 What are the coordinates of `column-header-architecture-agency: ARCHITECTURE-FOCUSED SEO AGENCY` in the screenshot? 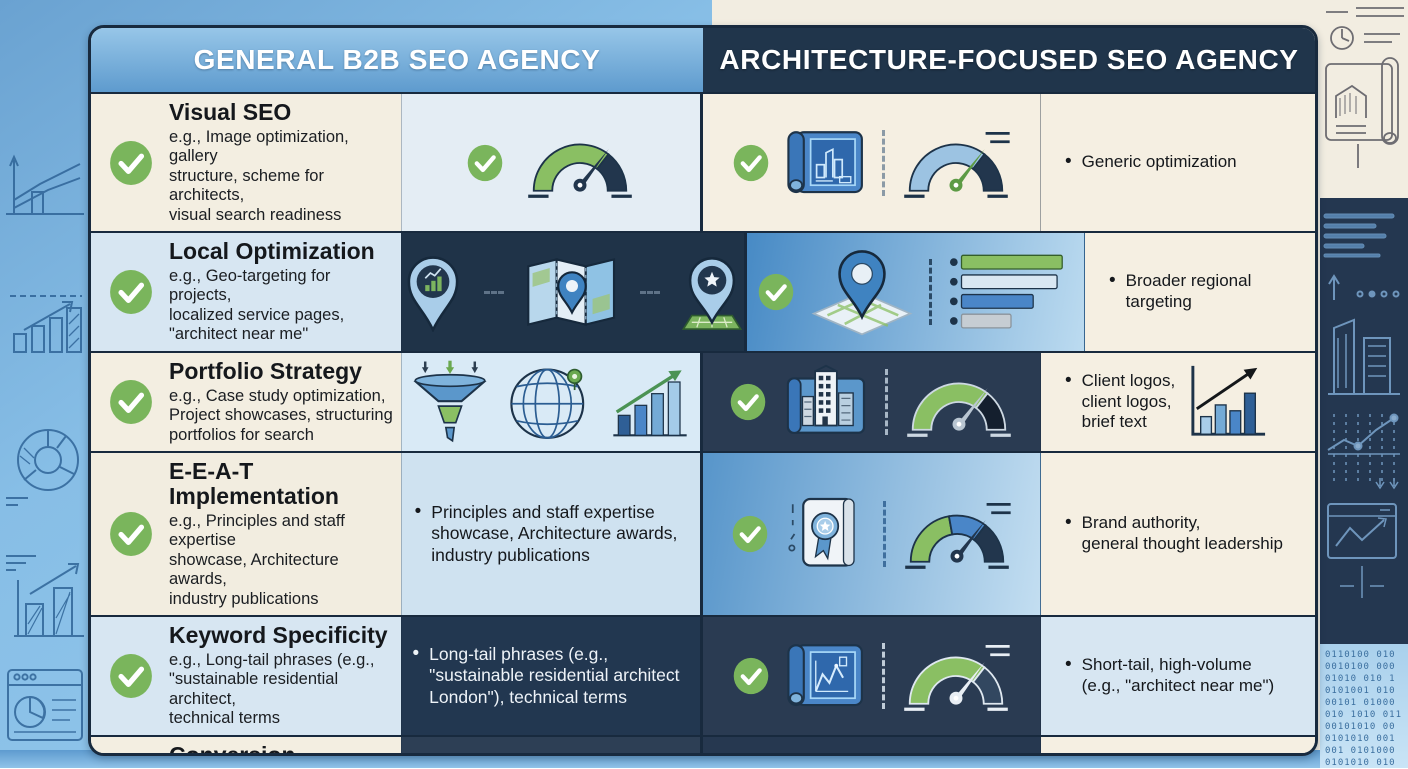 It's located at (1009, 60).